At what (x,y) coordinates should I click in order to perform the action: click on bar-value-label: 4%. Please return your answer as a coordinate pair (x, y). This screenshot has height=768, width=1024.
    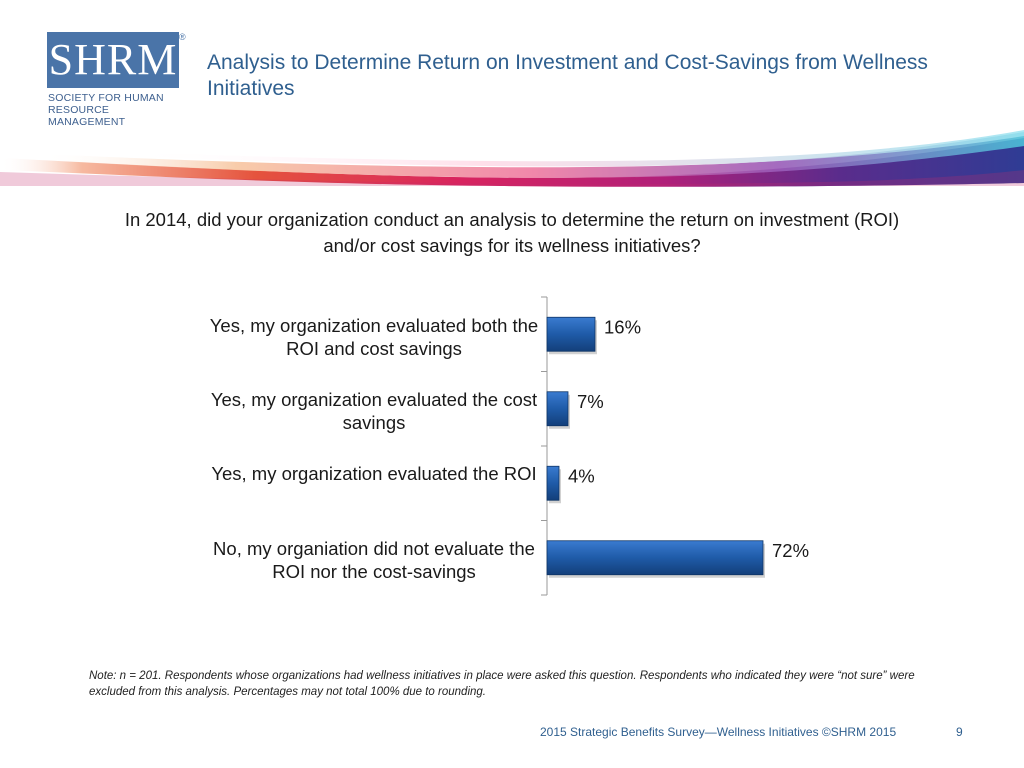
    Looking at the image, I should click on (581, 475).